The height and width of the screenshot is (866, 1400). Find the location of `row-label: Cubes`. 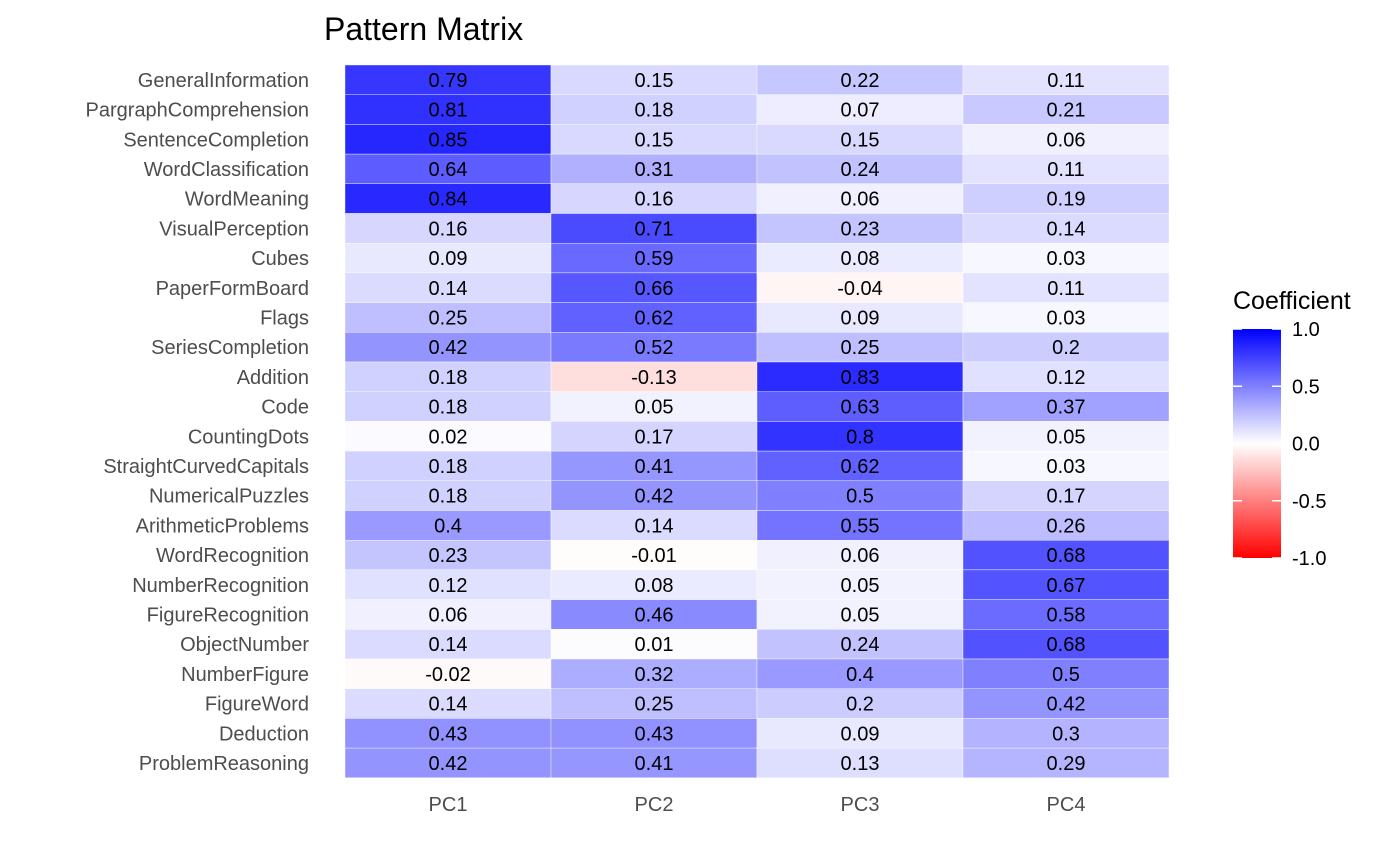

row-label: Cubes is located at coordinates (280, 259).